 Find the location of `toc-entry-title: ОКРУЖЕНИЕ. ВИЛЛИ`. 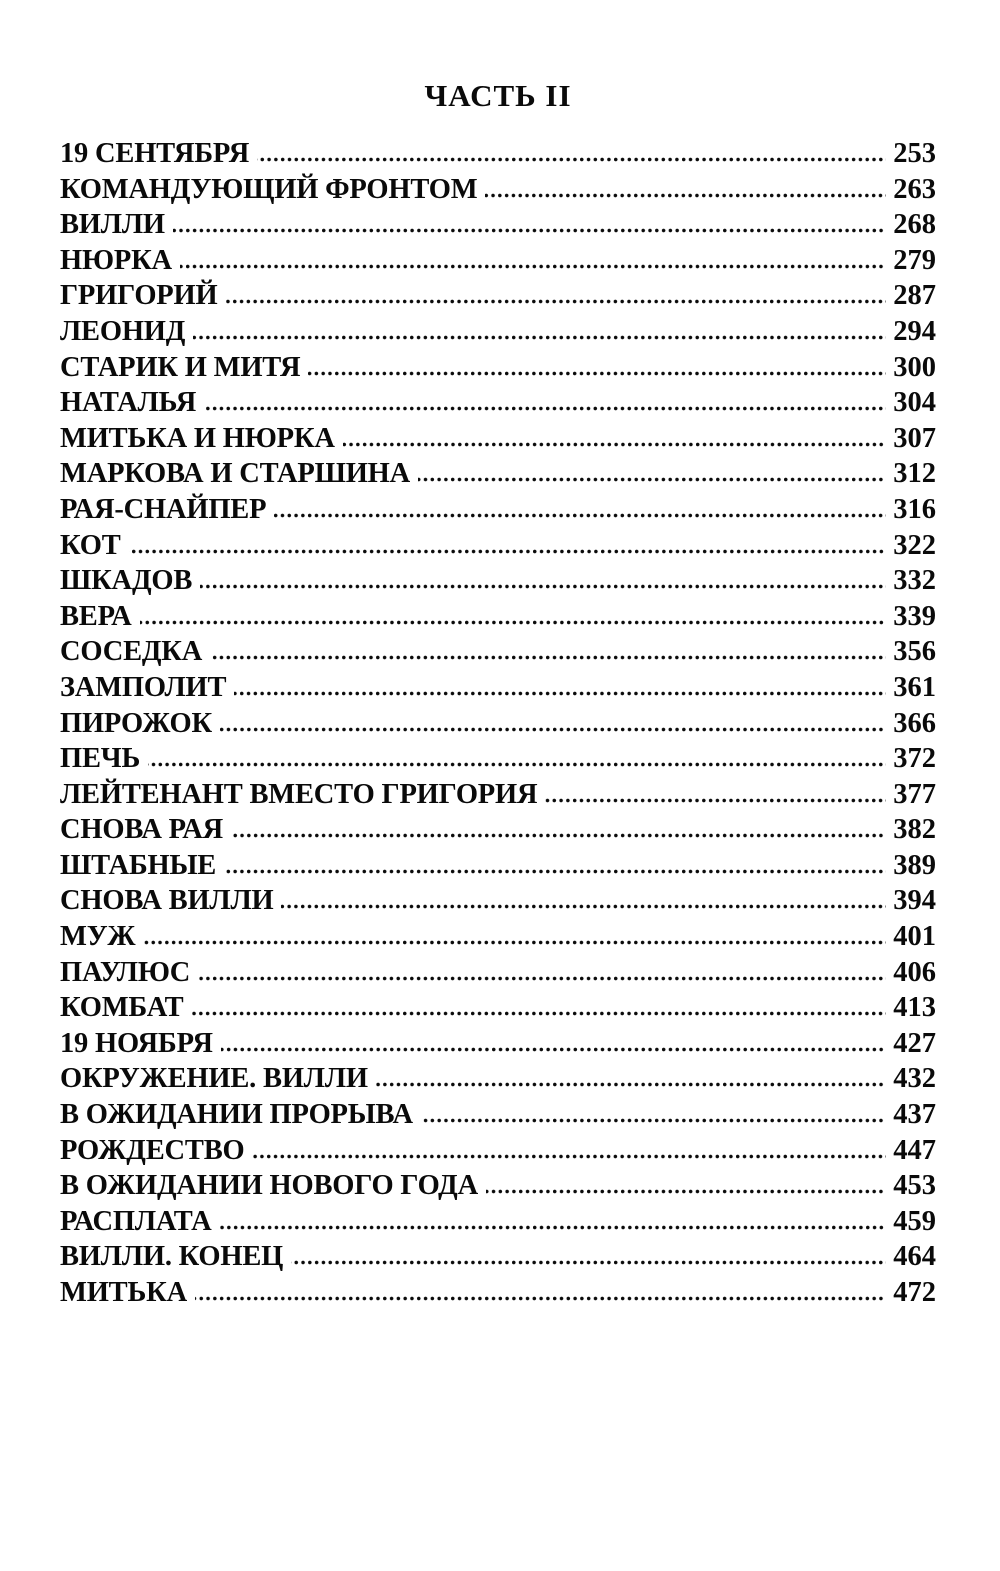

toc-entry-title: ОКРУЖЕНИЕ. ВИЛЛИ is located at coordinates (214, 1079).